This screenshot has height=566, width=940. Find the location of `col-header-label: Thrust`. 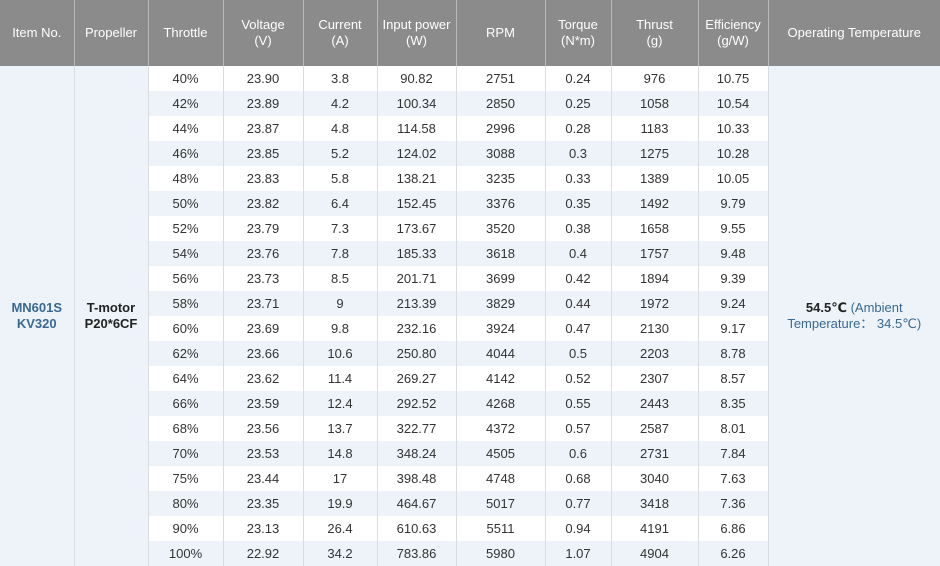

col-header-label: Thrust is located at coordinates (654, 24).